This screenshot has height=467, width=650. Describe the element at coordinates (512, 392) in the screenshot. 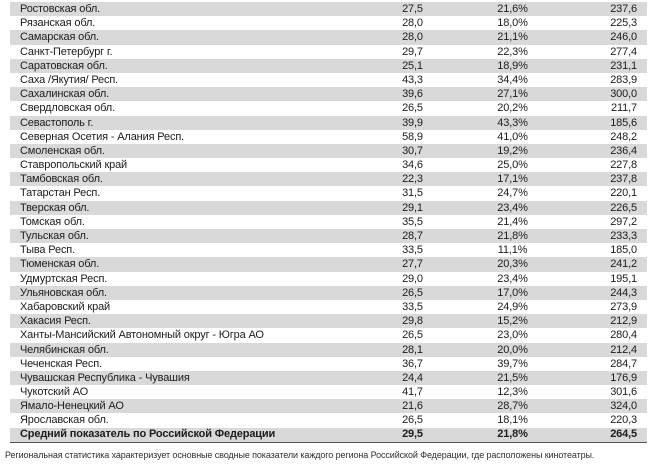

I see `percent-value-cell: 12,3%` at that location.